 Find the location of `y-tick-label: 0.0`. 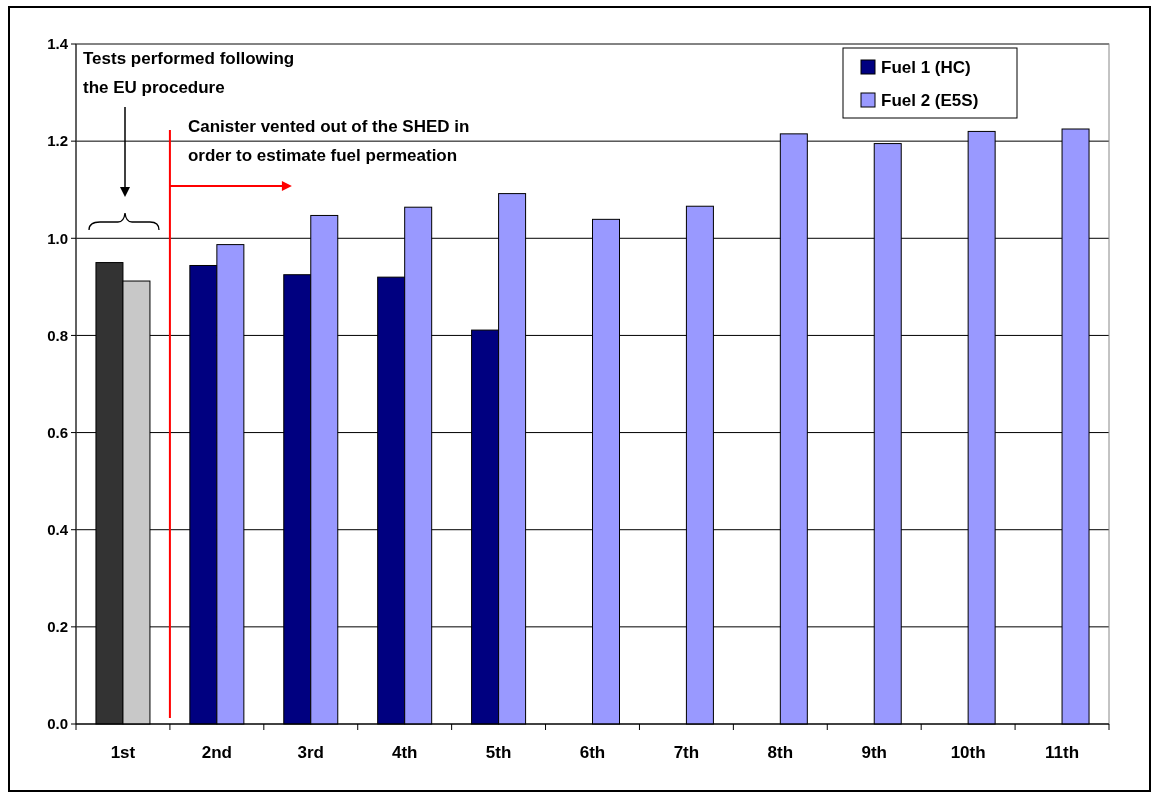

y-tick-label: 0.0 is located at coordinates (57, 724).